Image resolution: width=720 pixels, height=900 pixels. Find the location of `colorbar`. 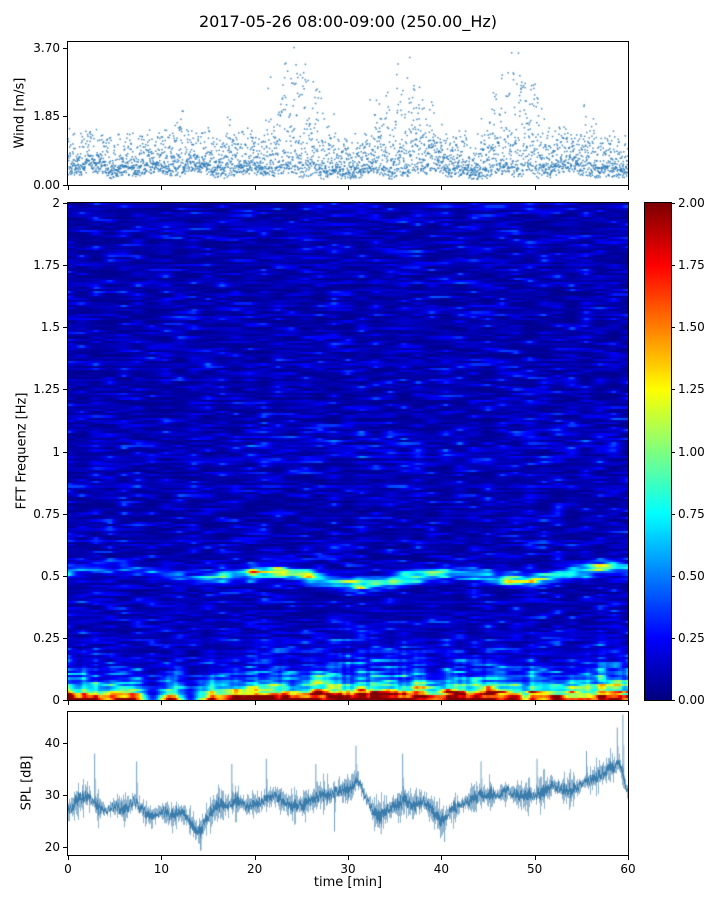

colorbar is located at coordinates (658, 451).